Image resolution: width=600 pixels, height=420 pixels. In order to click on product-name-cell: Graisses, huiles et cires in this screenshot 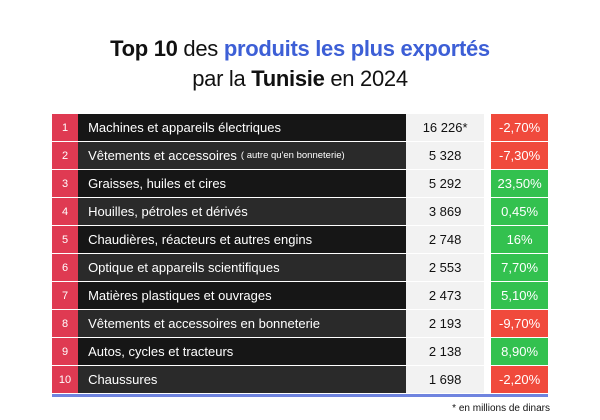, I will do `click(242, 183)`.